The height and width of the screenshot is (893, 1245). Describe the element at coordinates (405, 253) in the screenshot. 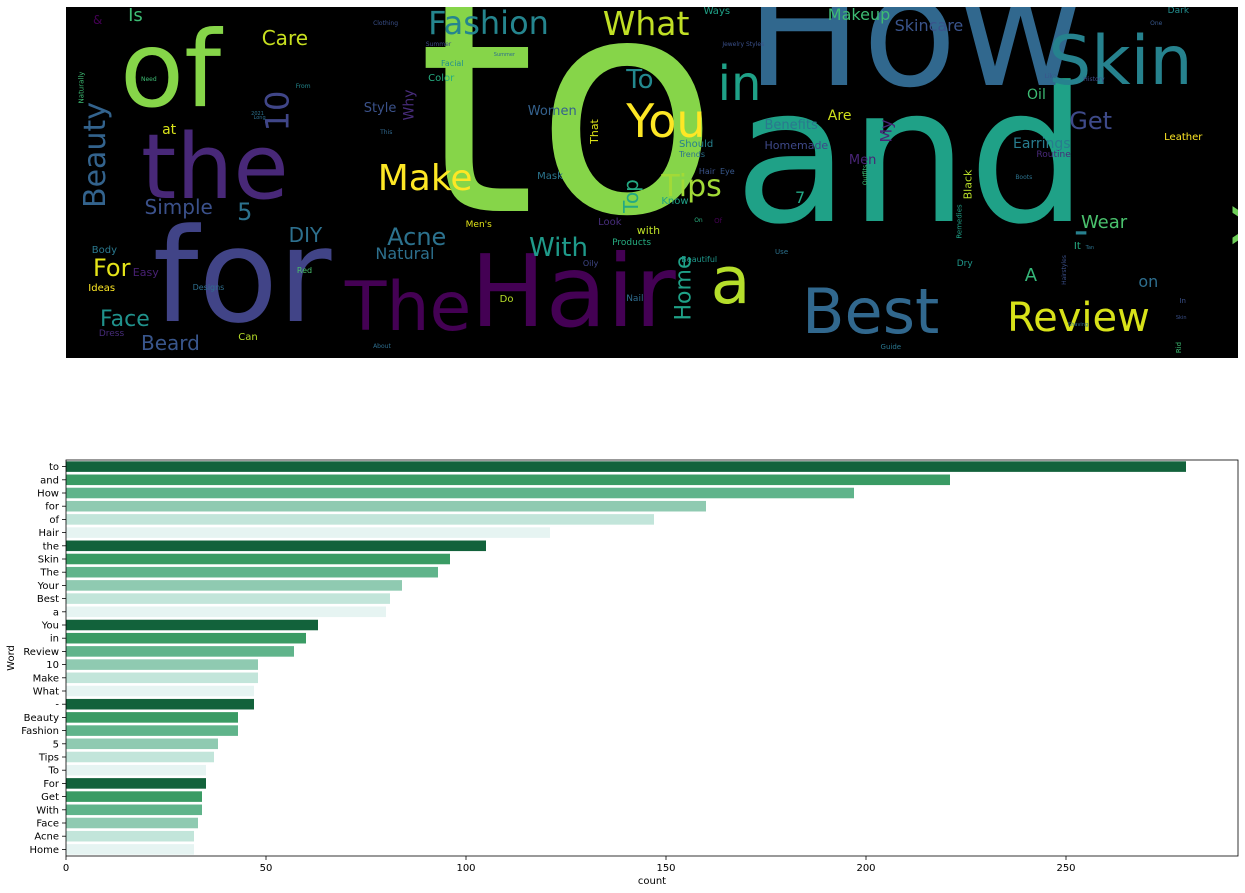

I see `word-cloud-word: Natural` at that location.